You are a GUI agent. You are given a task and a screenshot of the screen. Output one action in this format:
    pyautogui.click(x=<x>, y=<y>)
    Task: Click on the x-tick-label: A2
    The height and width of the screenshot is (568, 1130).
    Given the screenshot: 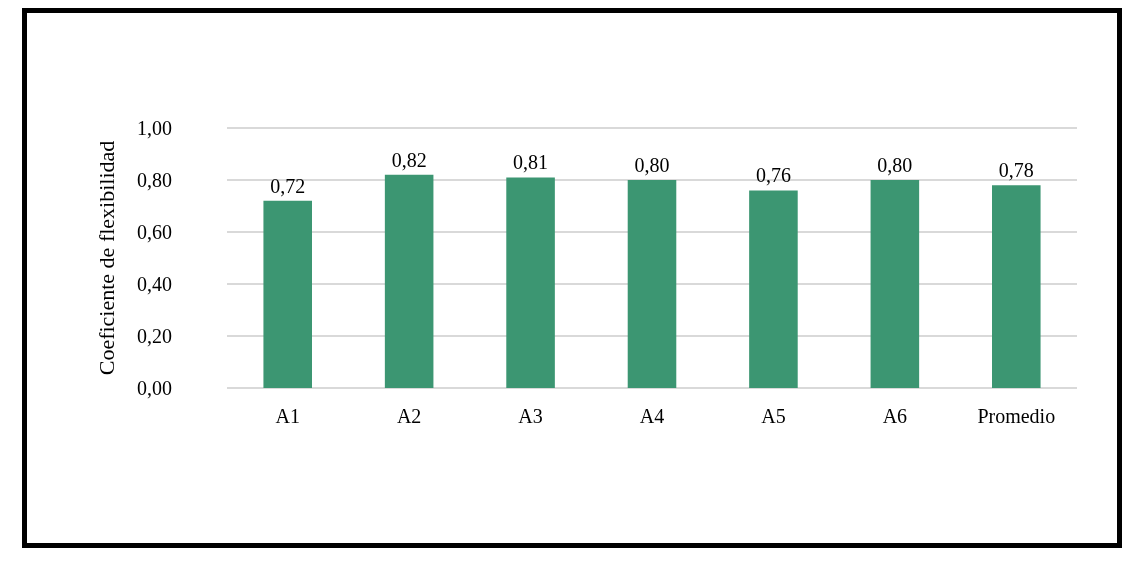 What is the action you would take?
    pyautogui.click(x=409, y=416)
    